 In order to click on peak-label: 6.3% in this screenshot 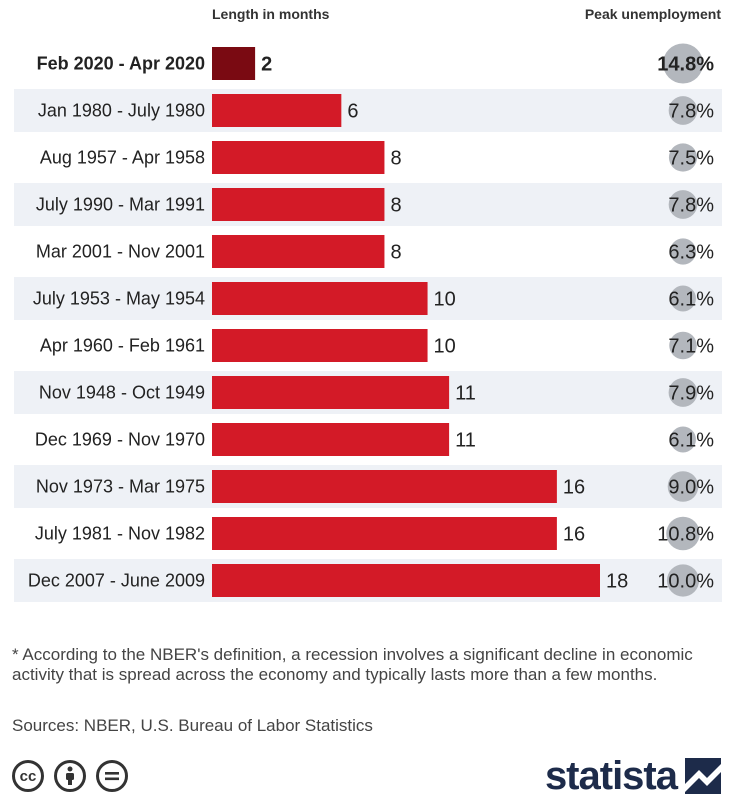, I will do `click(691, 253)`.